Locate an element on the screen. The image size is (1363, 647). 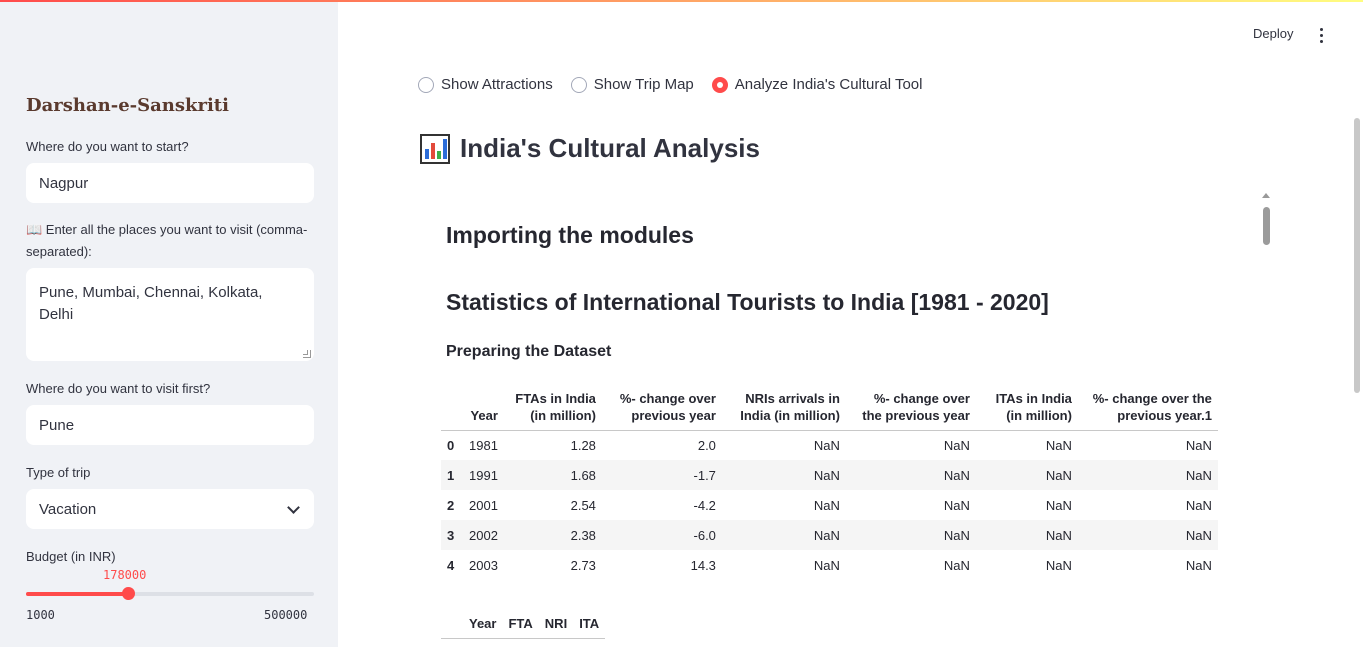
page-title-text: India's Cultural Analysis is located at coordinates (610, 148).